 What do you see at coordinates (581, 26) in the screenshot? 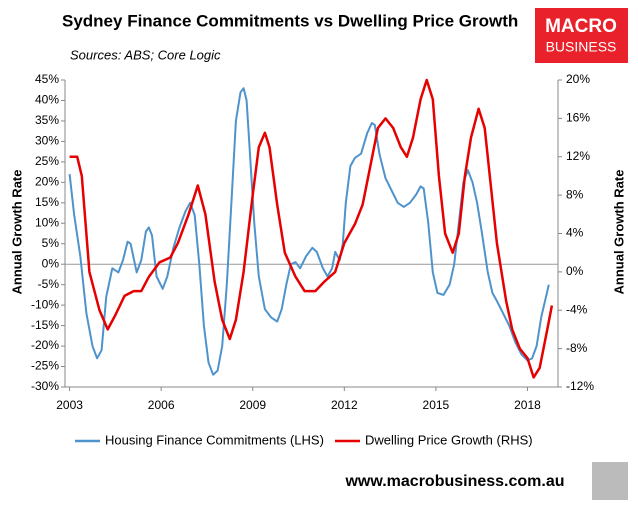
I see `logo-text: MACRO` at bounding box center [581, 26].